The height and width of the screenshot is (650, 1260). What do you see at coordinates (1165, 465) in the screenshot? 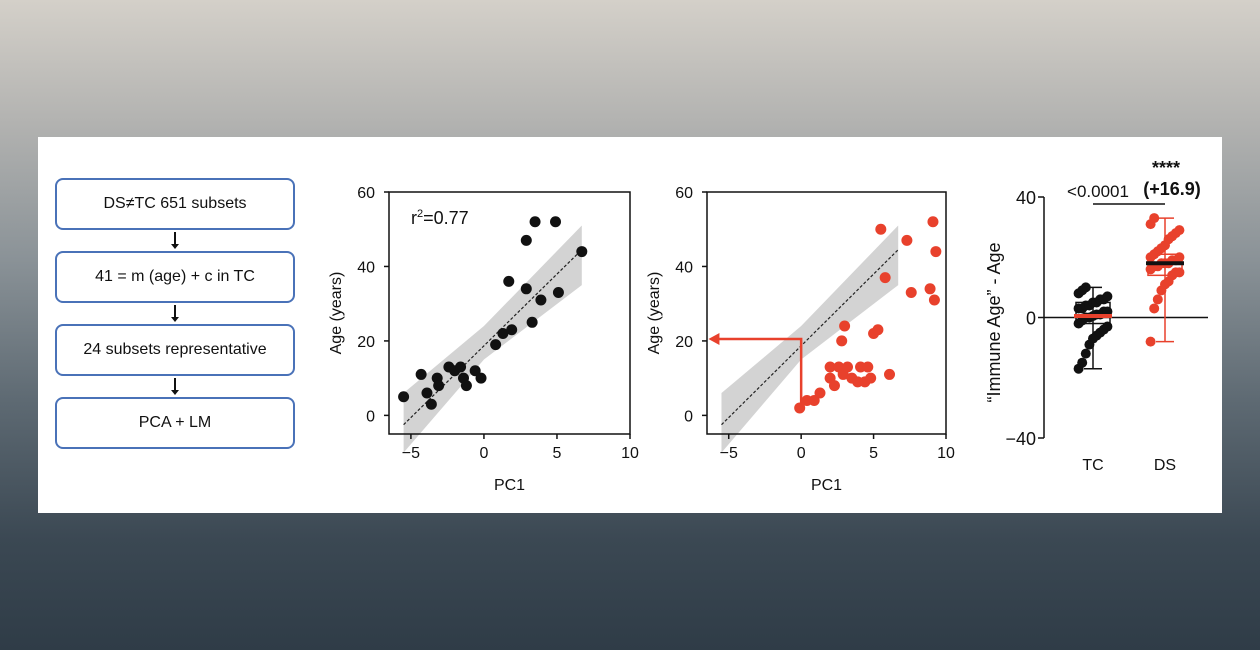
I see `x-tick-label: DS` at bounding box center [1165, 465].